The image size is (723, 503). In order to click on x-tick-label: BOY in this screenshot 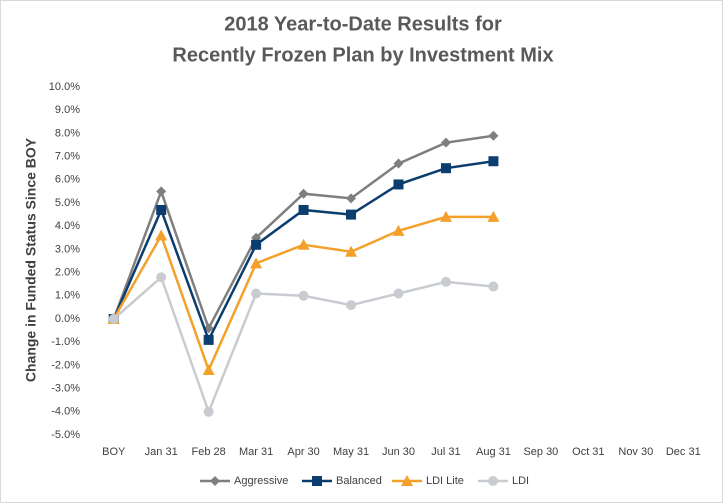, I will do `click(114, 452)`.